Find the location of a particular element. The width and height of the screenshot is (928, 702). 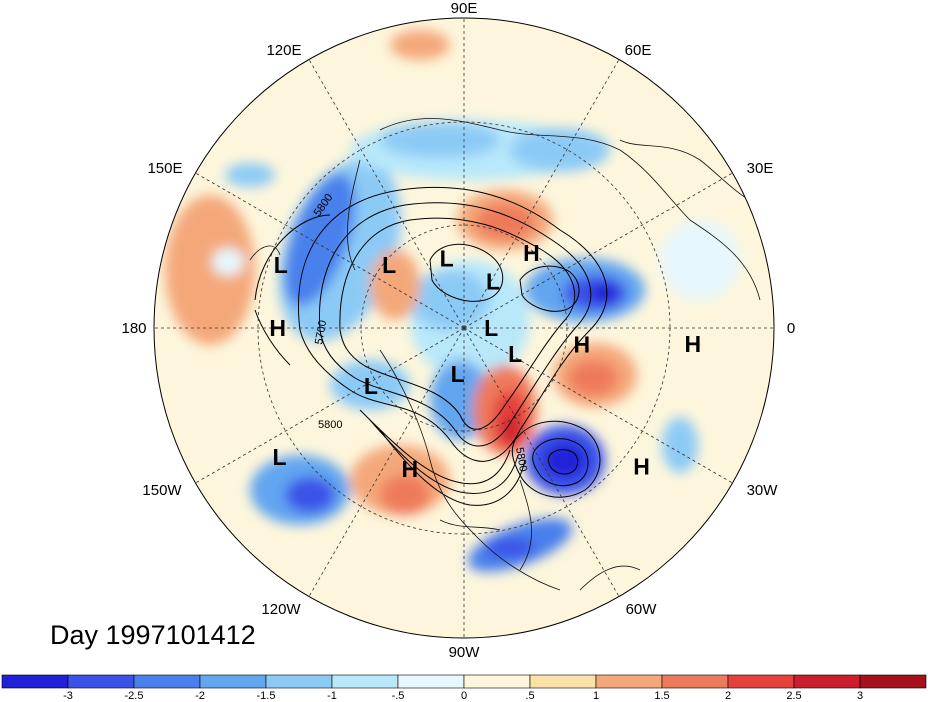

colorbar-tick-label: 3 is located at coordinates (860, 696).